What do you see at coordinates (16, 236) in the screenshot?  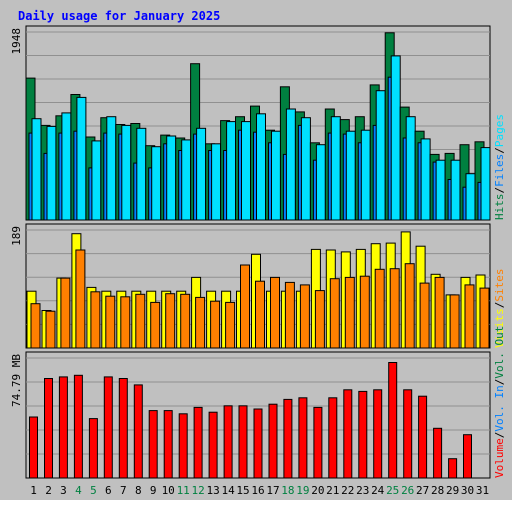 I see `axis-max-label: 189` at bounding box center [16, 236].